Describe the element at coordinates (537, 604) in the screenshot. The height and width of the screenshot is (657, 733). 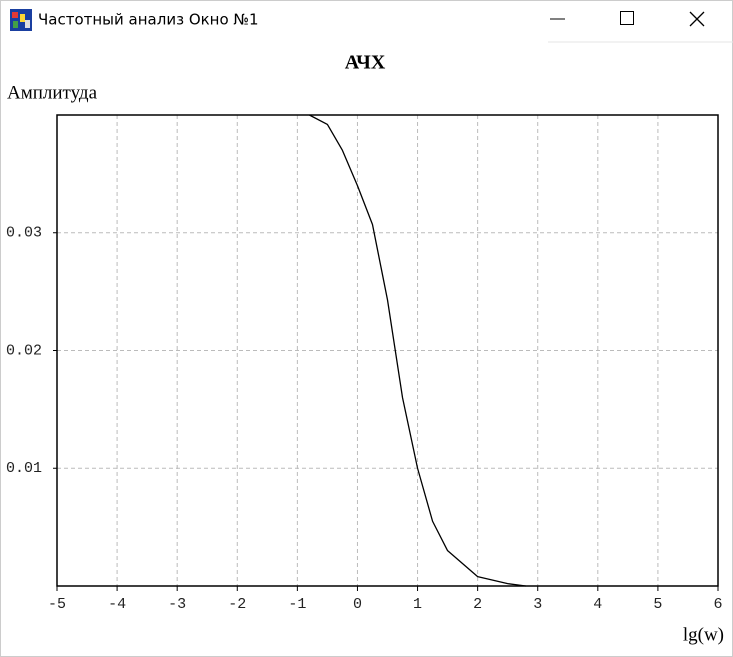
I see `x-tick-label: 3` at that location.